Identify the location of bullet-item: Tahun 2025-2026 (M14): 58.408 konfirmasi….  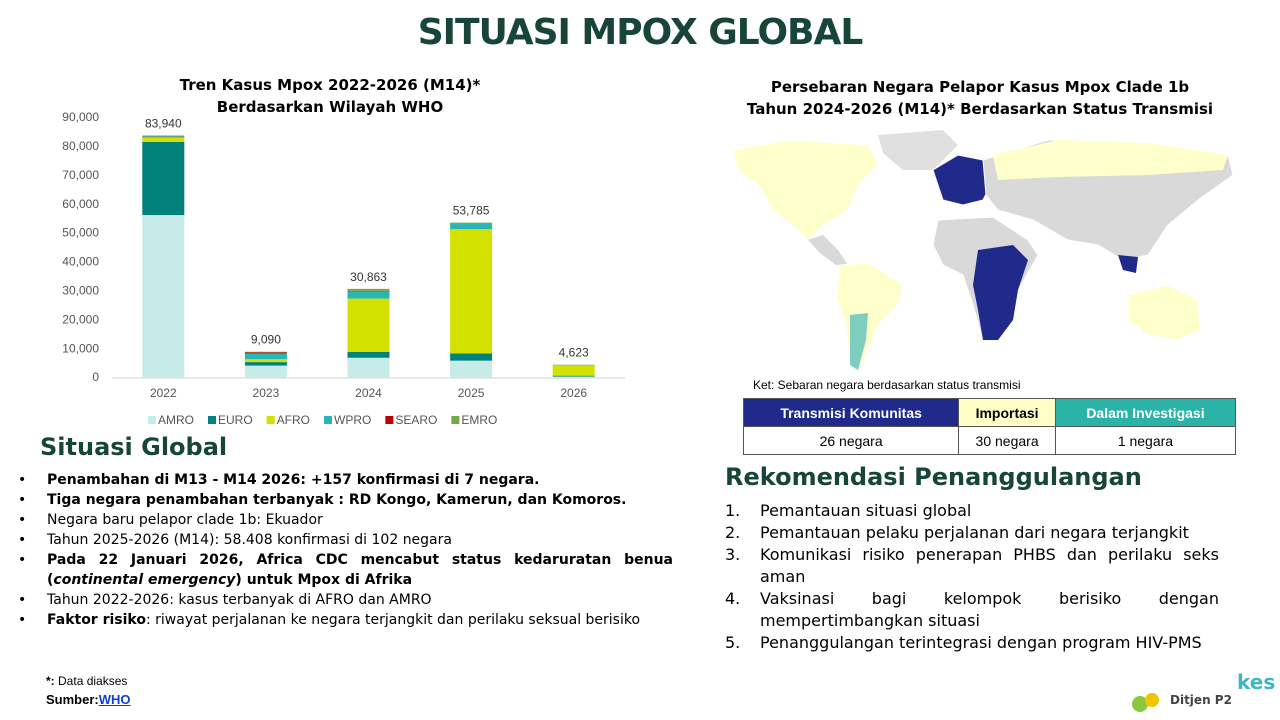
(345, 540).